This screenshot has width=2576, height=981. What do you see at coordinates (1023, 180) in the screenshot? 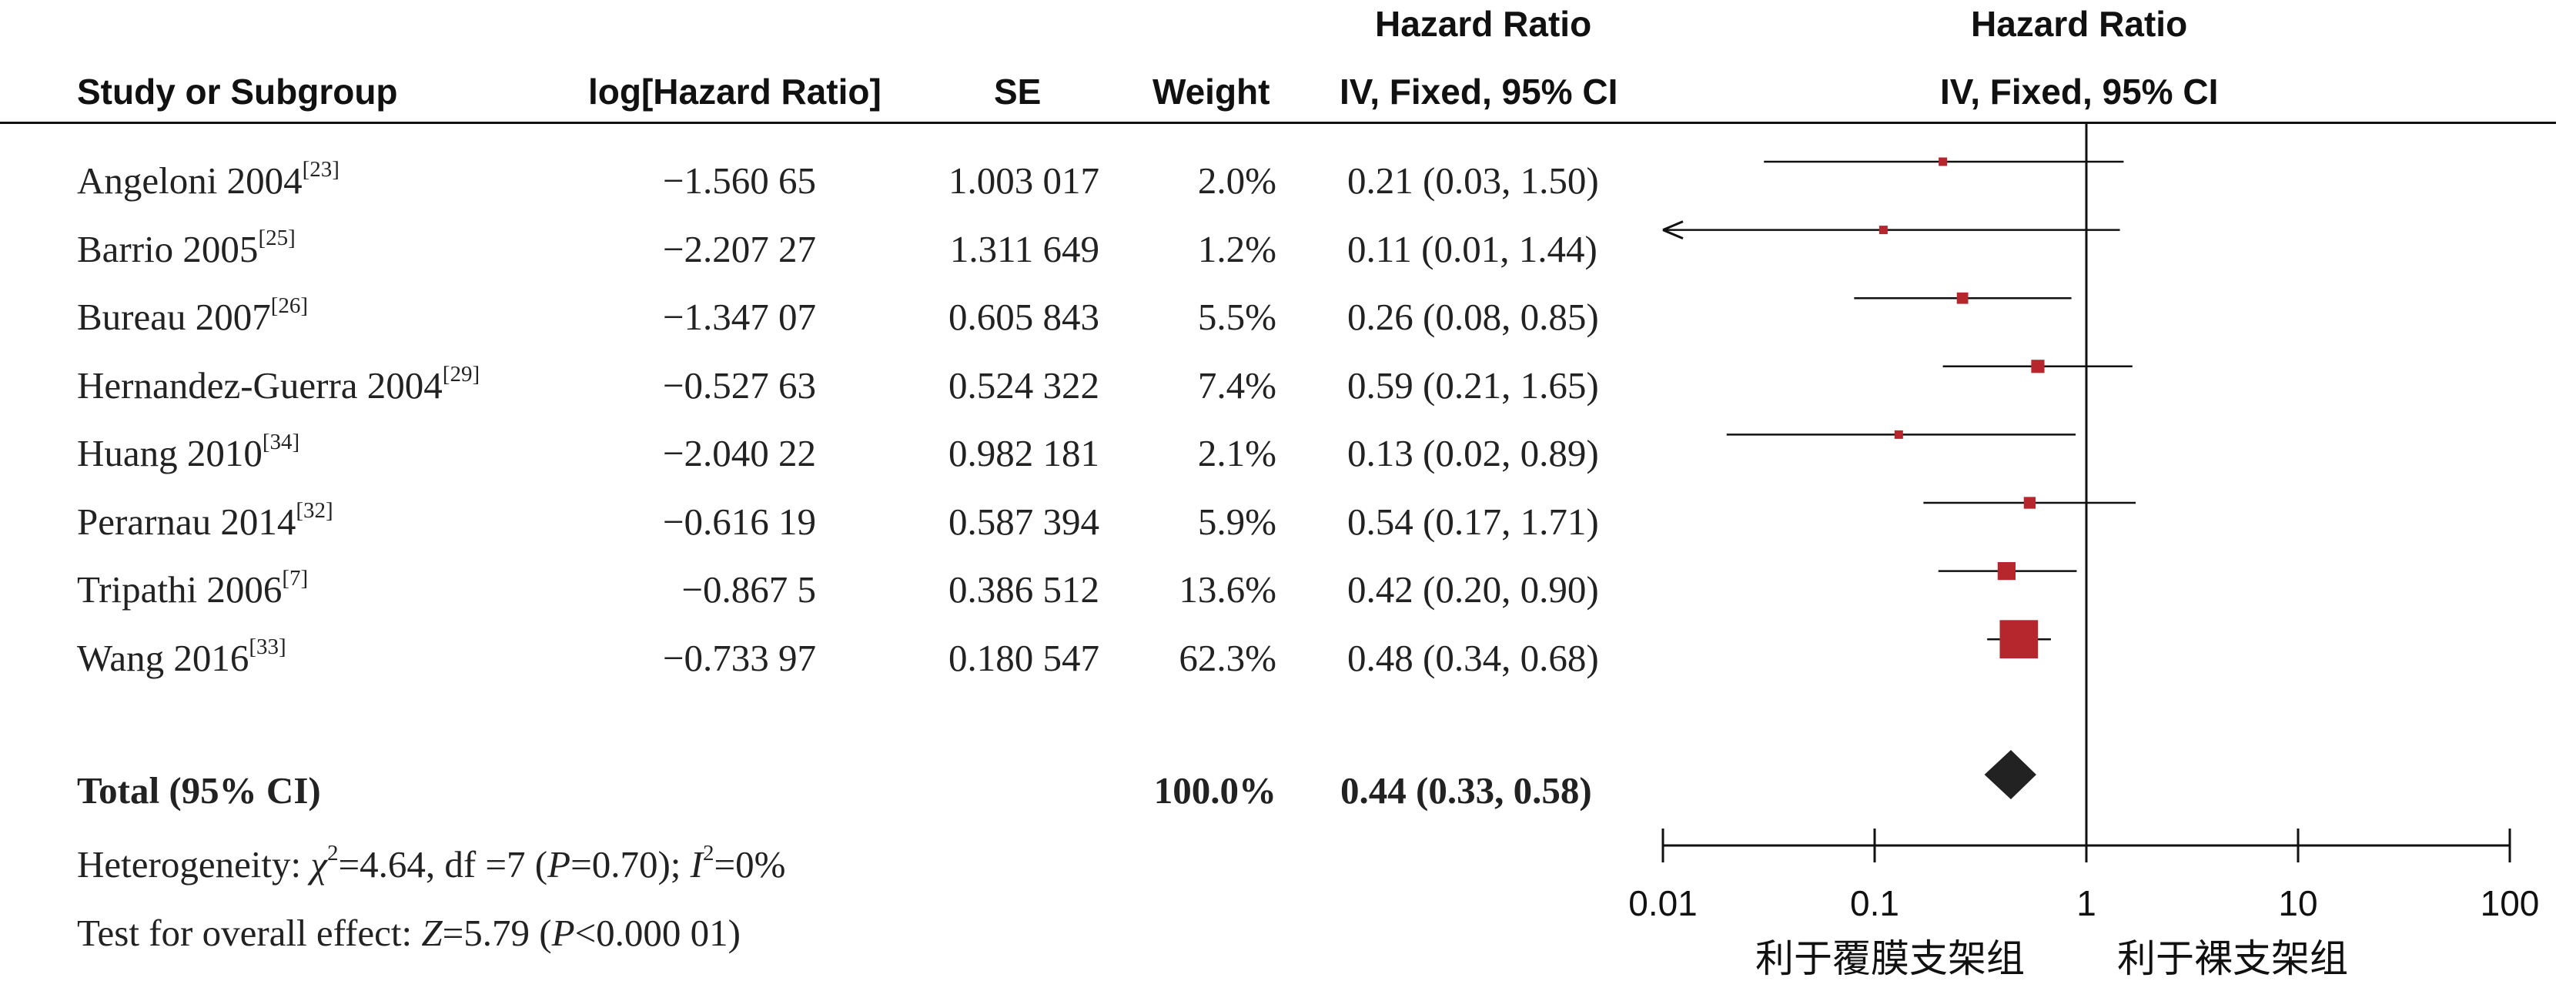
I see `se-value: 1.003 017` at bounding box center [1023, 180].